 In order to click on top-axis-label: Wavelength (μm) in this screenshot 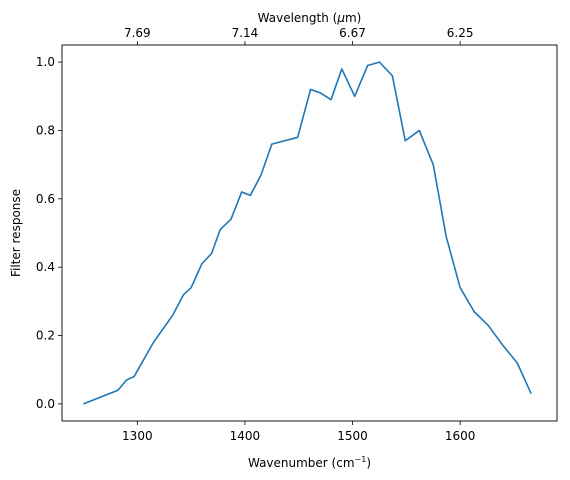, I will do `click(310, 18)`.